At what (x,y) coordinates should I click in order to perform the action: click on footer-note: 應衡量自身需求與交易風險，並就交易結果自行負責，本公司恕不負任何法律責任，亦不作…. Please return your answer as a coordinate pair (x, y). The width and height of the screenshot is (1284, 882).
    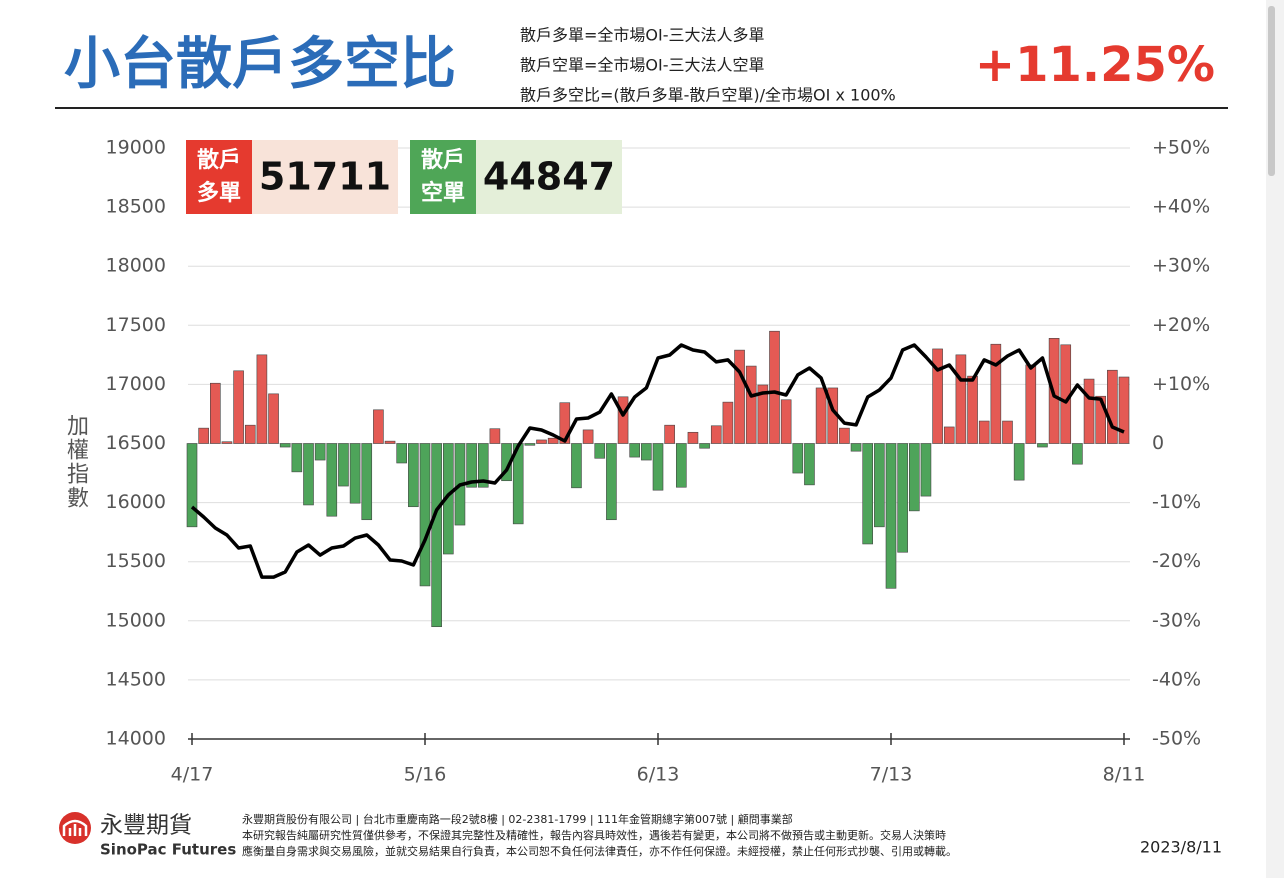
    Looking at the image, I should click on (599, 851).